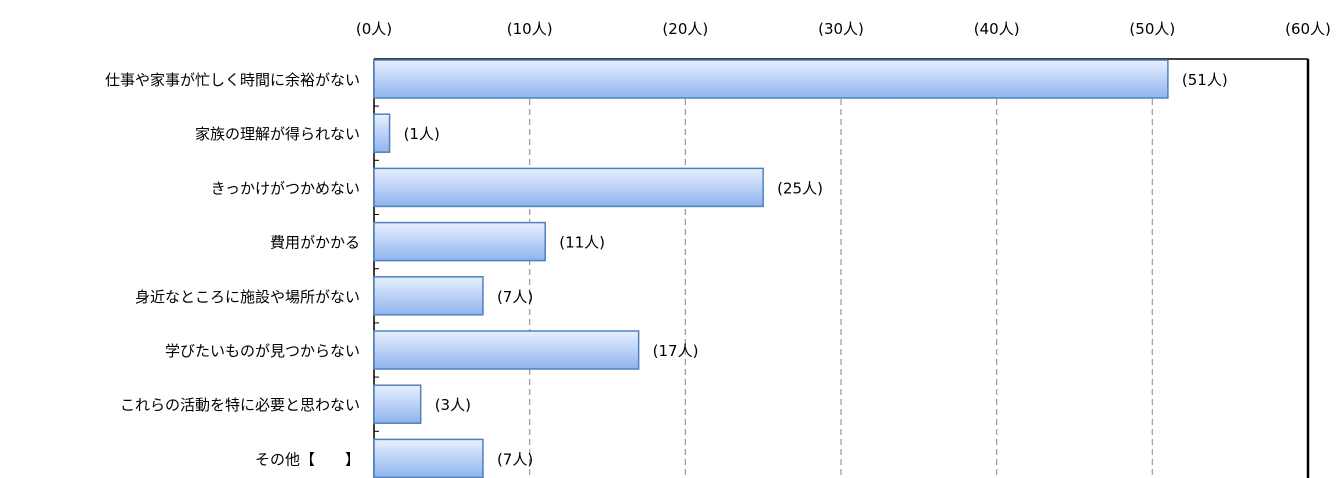 The image size is (1340, 478). Describe the element at coordinates (685, 29) in the screenshot. I see `x-tick-label: (20人)` at that location.